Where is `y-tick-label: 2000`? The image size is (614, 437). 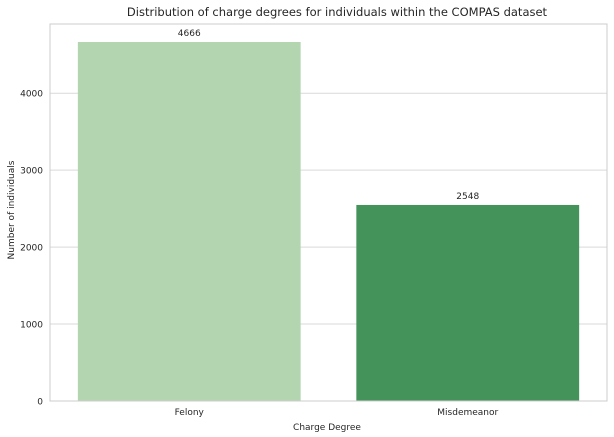
y-tick-label: 2000 is located at coordinates (31, 249).